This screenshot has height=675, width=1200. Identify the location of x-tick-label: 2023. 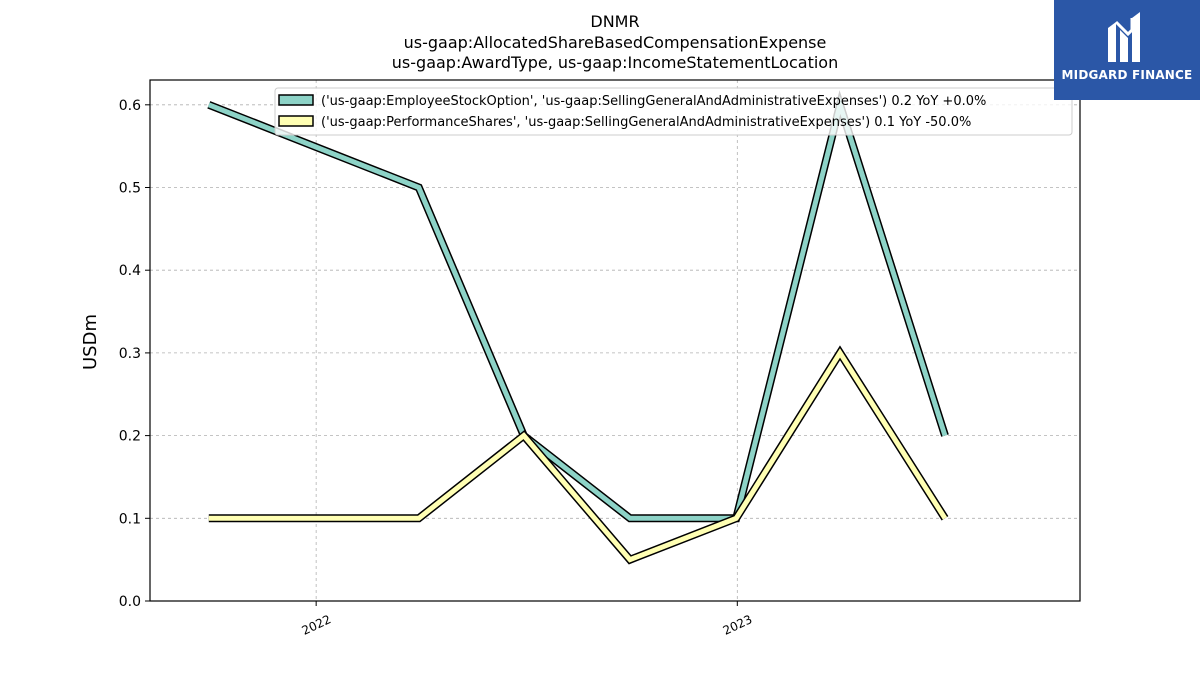
(738, 625).